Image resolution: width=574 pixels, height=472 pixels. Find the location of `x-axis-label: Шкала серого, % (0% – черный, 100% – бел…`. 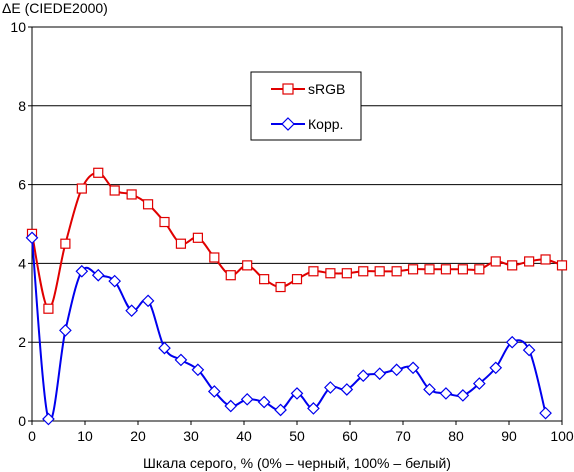

x-axis-label: Шкала серого, % (0% – черный, 100% – бел… is located at coordinates (297, 463).